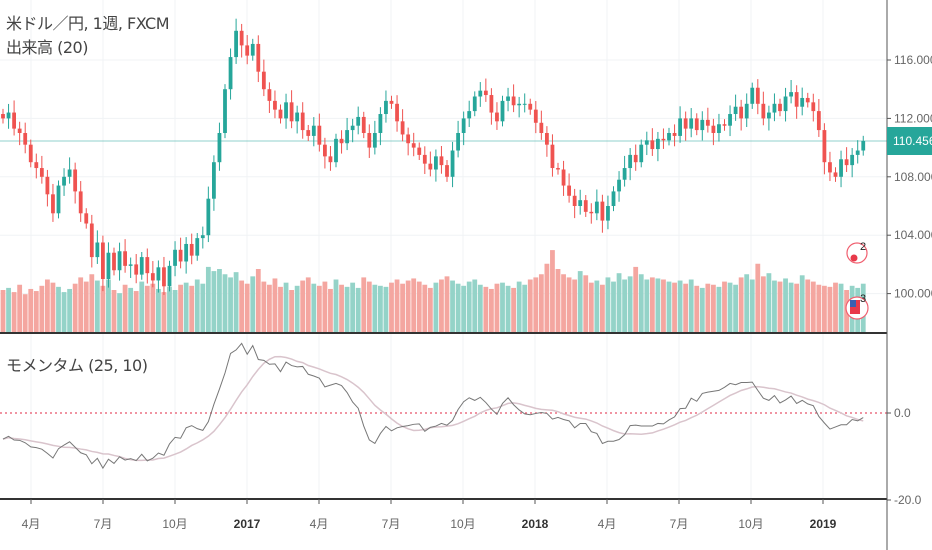 Image resolution: width=932 pixels, height=550 pixels. I want to click on momentum-legend: モメンタム (25, 10), so click(77, 365).